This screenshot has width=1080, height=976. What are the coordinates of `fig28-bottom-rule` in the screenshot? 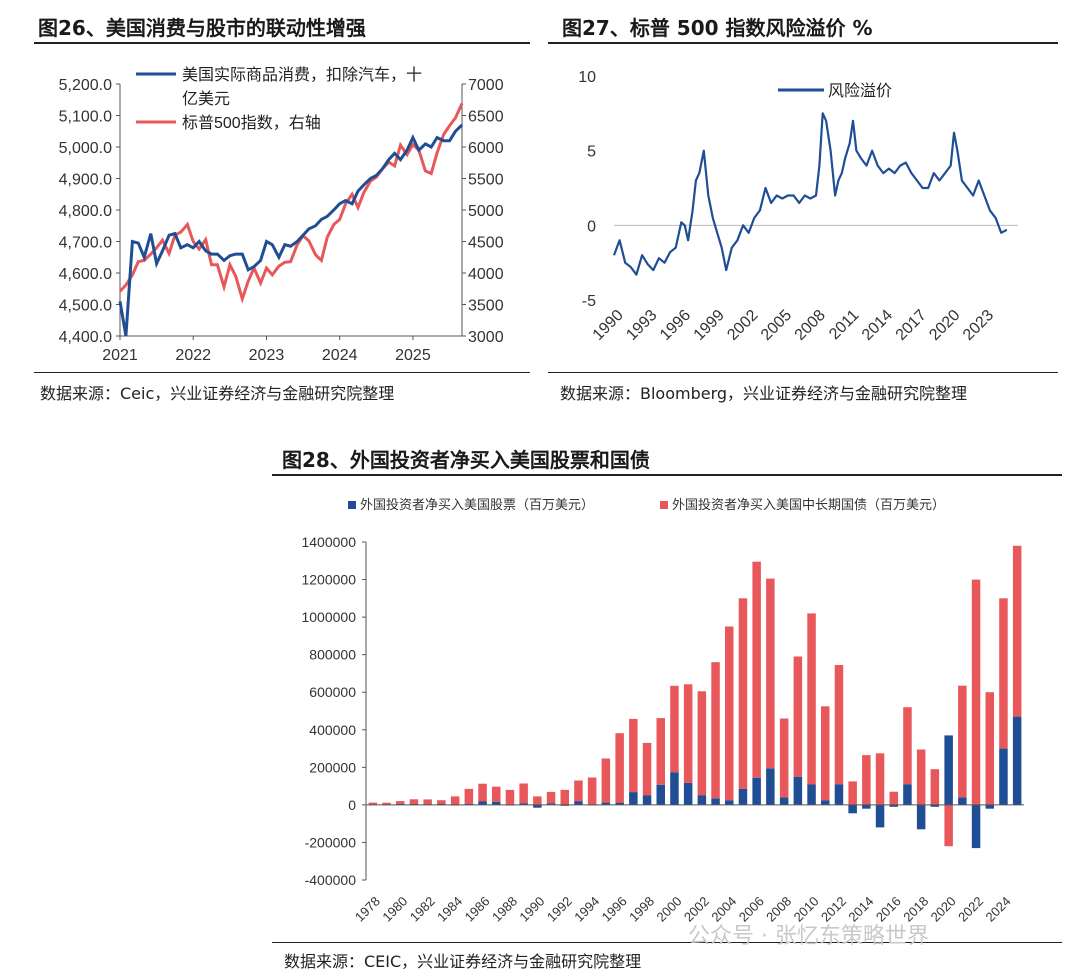 It's located at (667, 942).